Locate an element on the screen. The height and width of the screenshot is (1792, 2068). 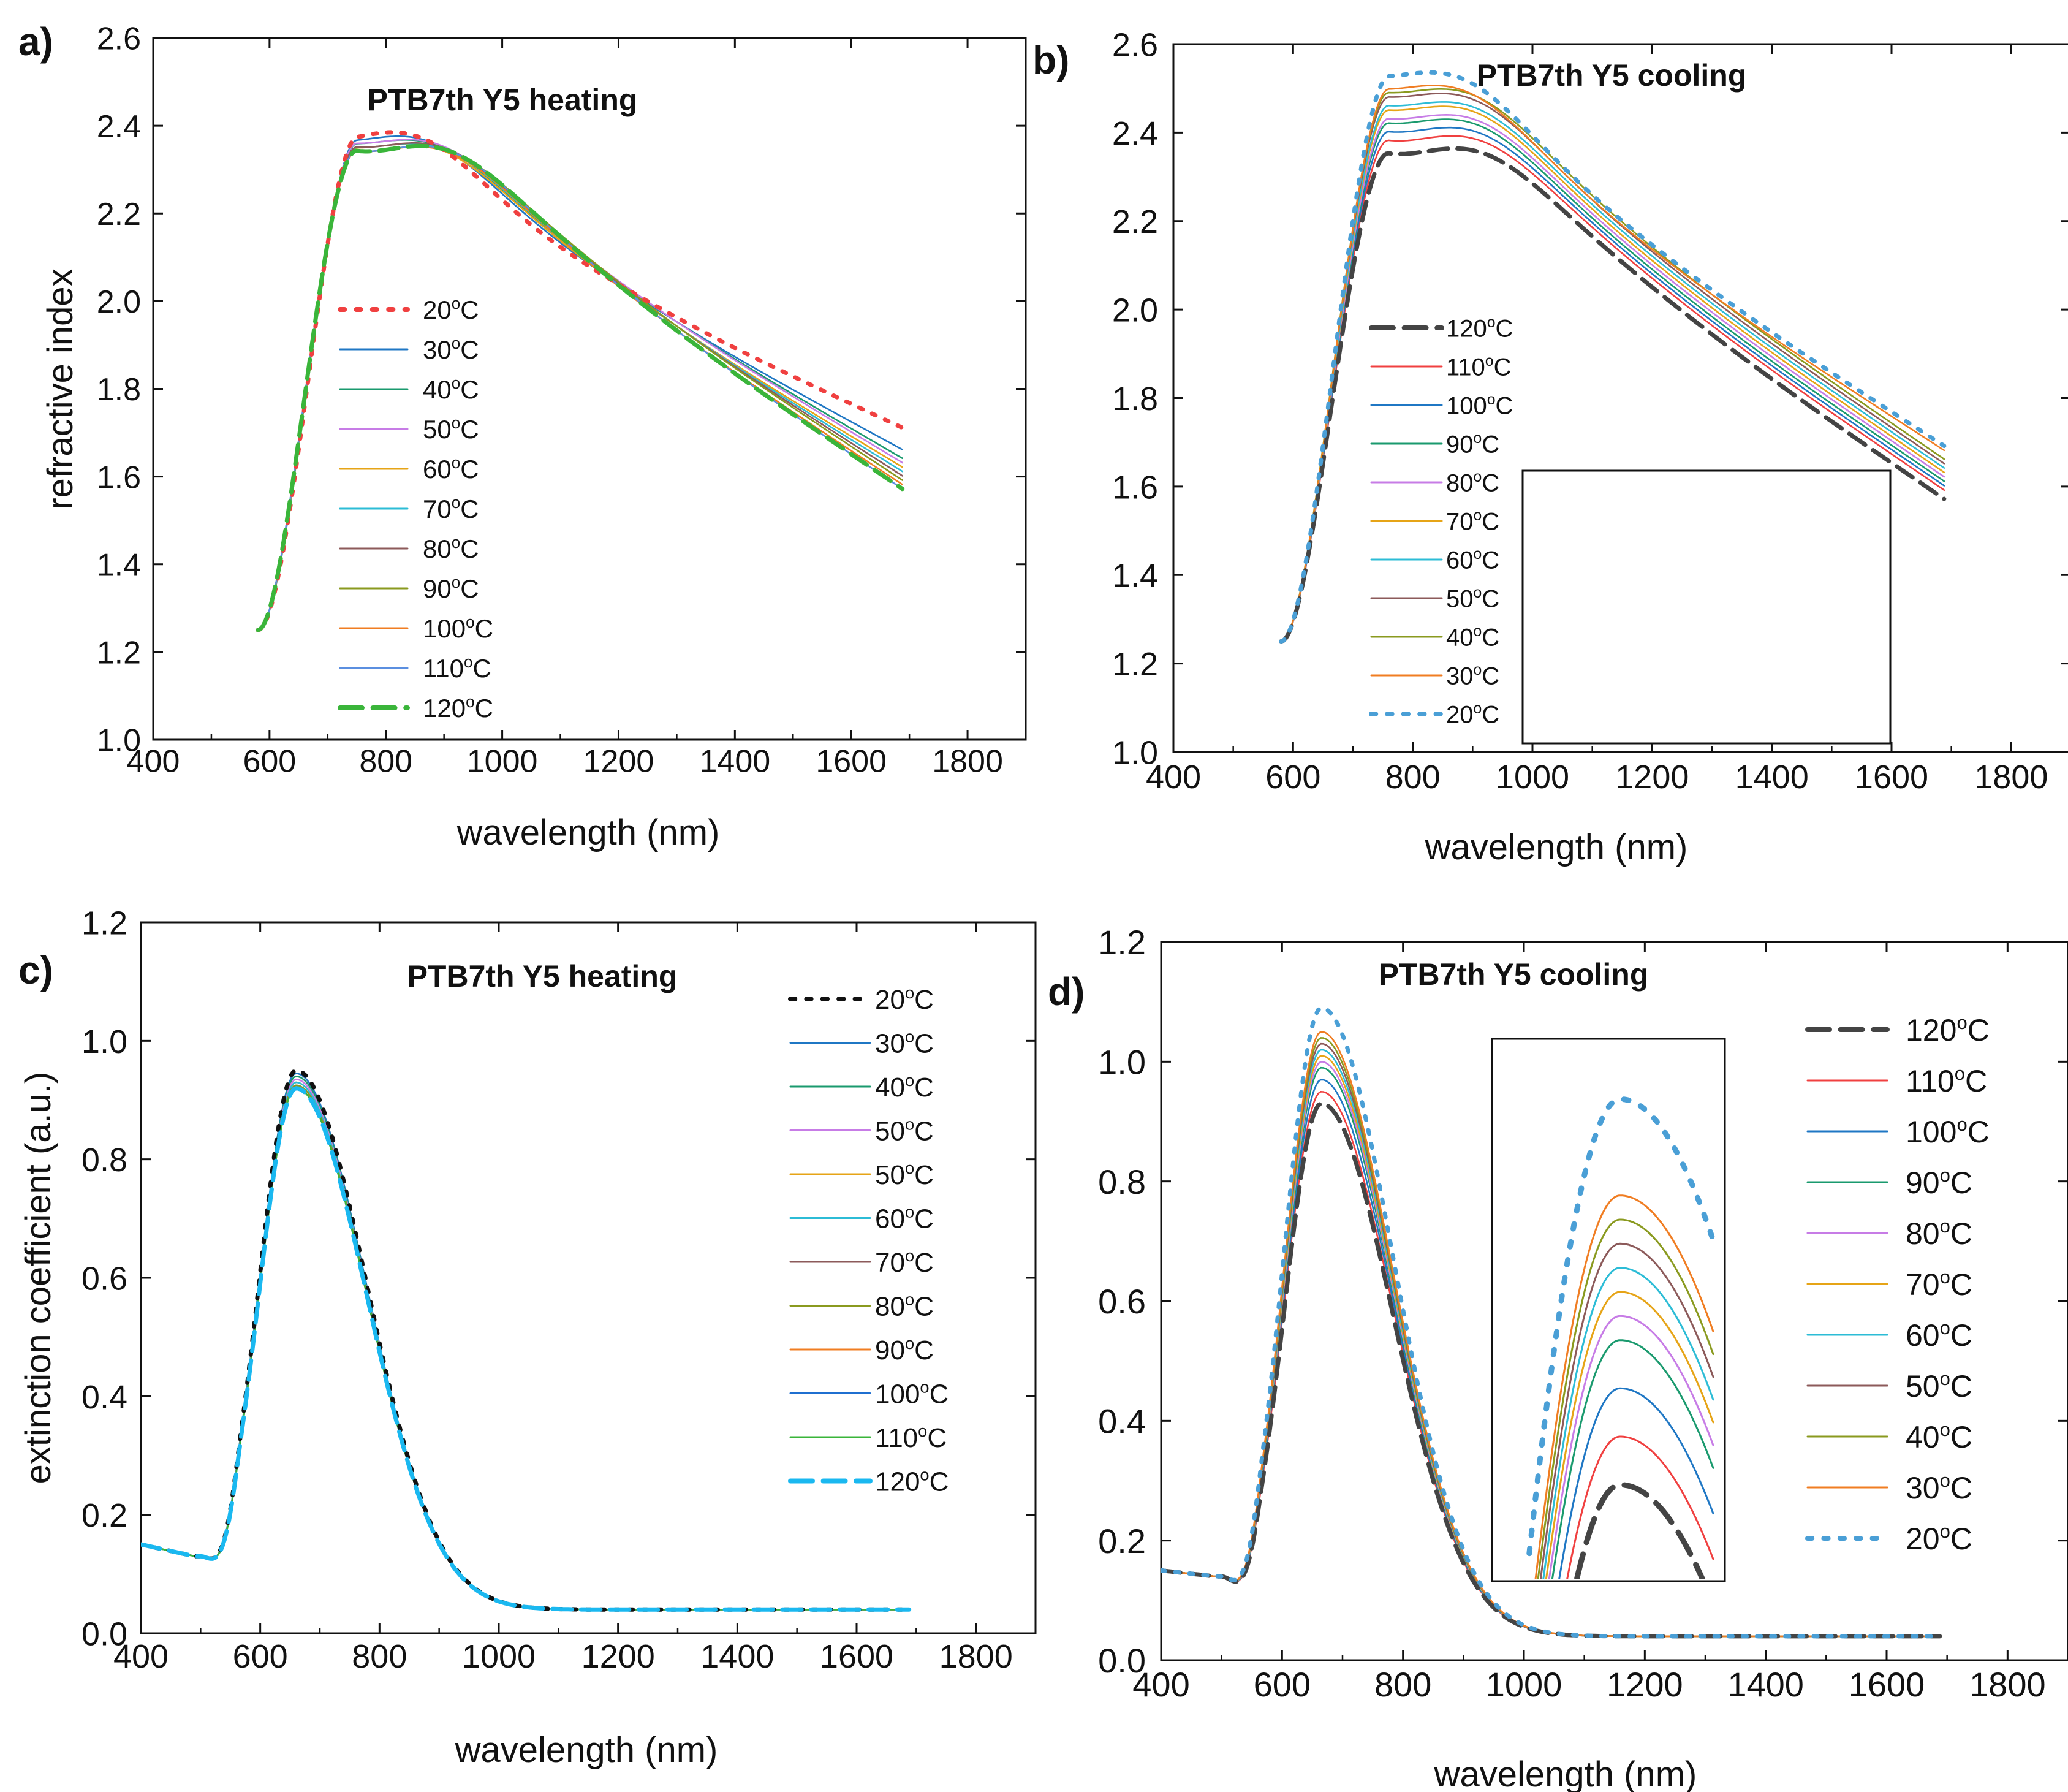
x-tick-label: 1200 is located at coordinates (1652, 777).